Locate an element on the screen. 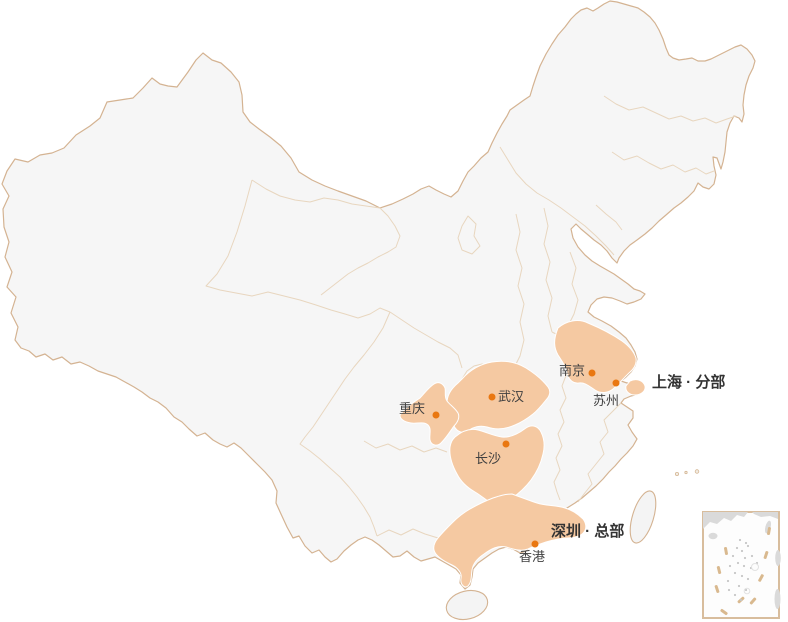  city-dot-wuhan is located at coordinates (491, 396).